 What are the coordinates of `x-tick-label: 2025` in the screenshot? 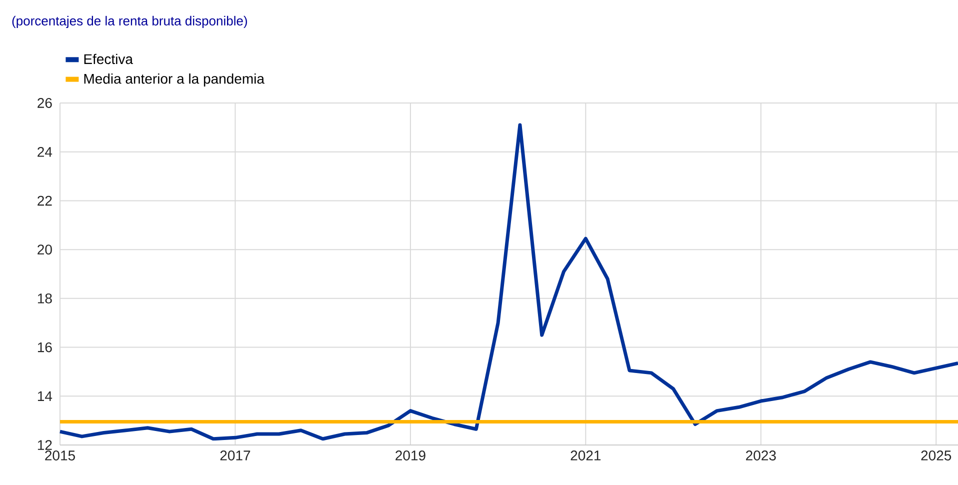 It's located at (936, 455).